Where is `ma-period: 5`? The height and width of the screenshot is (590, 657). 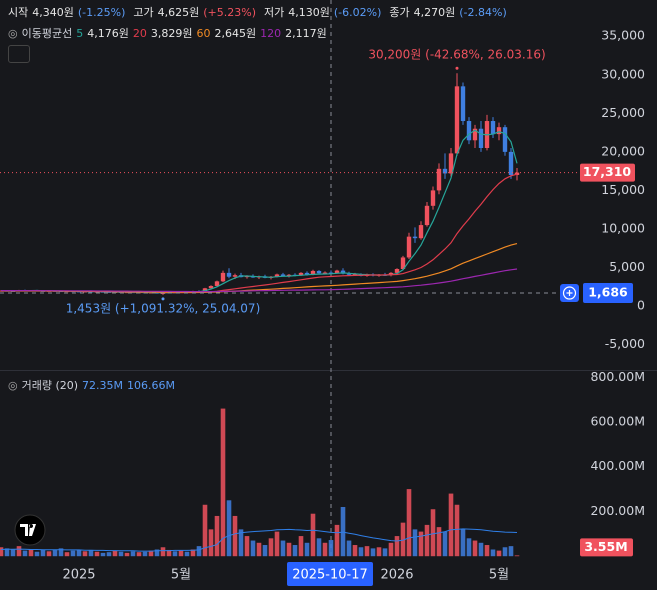 ma-period: 5 is located at coordinates (80, 33).